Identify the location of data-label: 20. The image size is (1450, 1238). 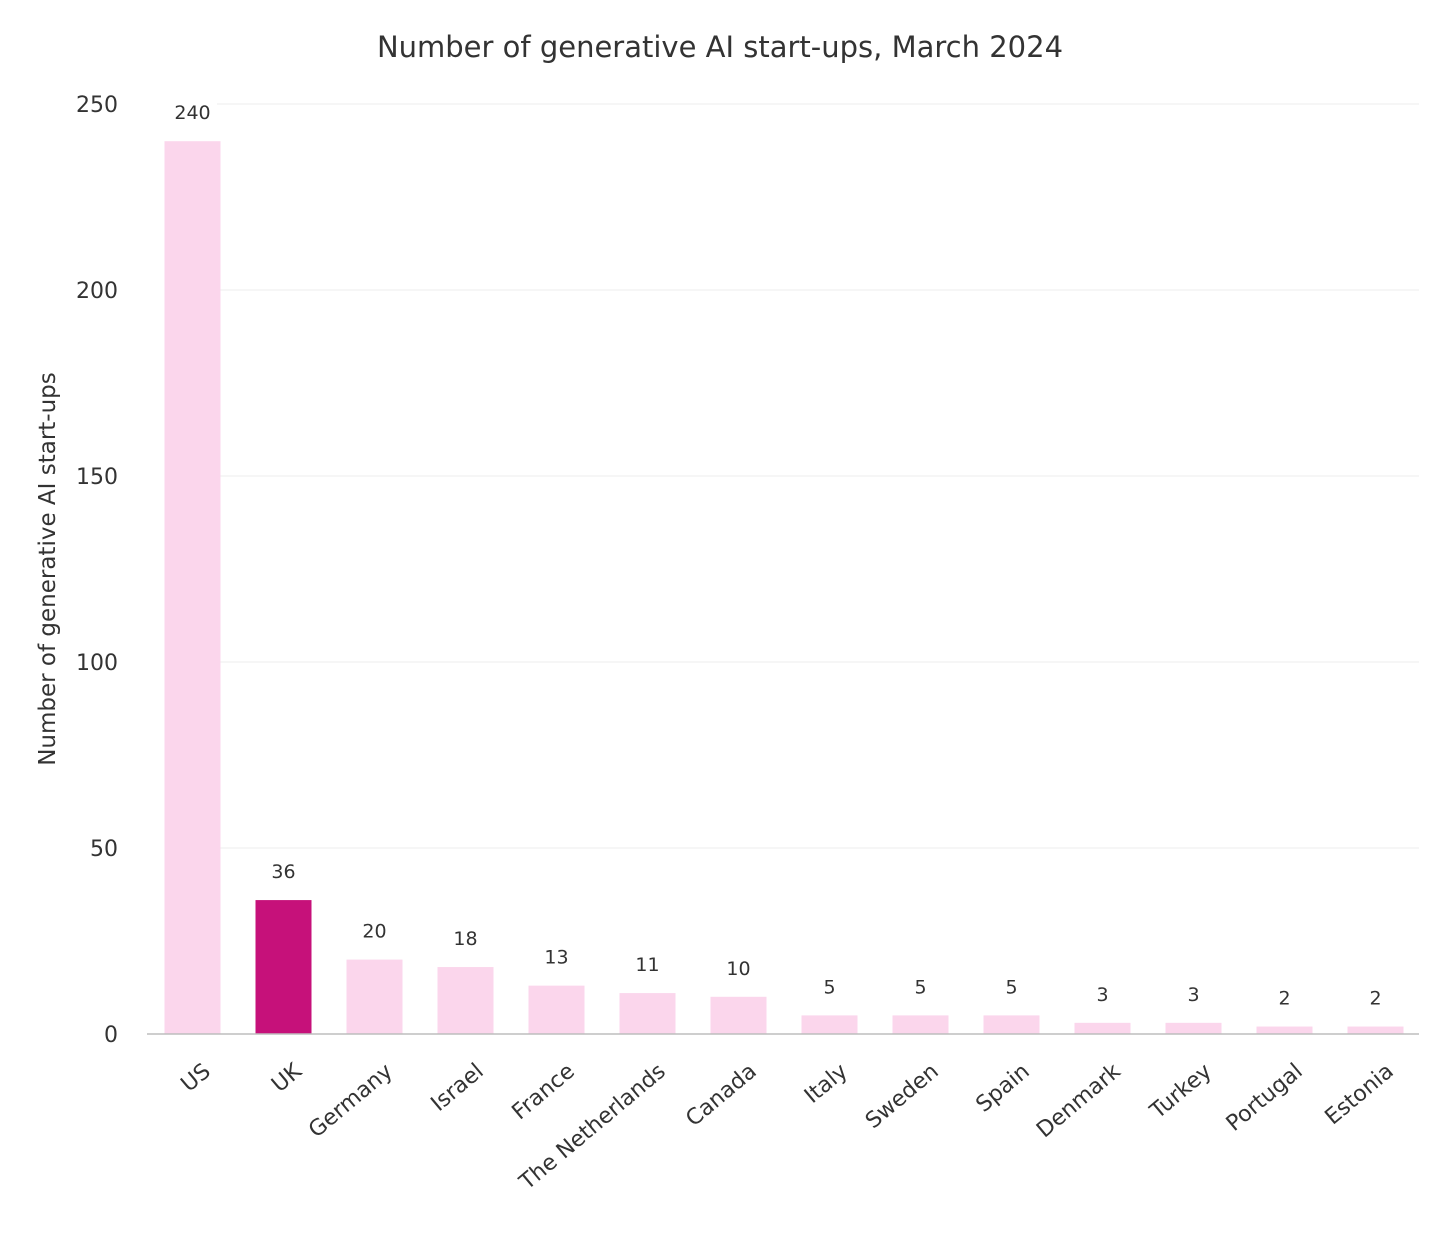
(374, 932).